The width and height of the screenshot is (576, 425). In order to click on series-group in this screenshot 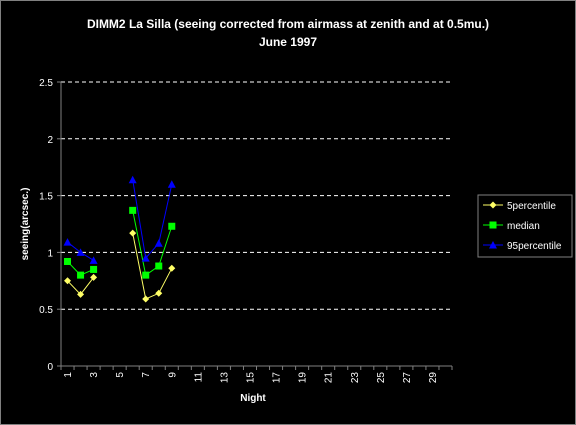, I will do `click(119, 239)`.